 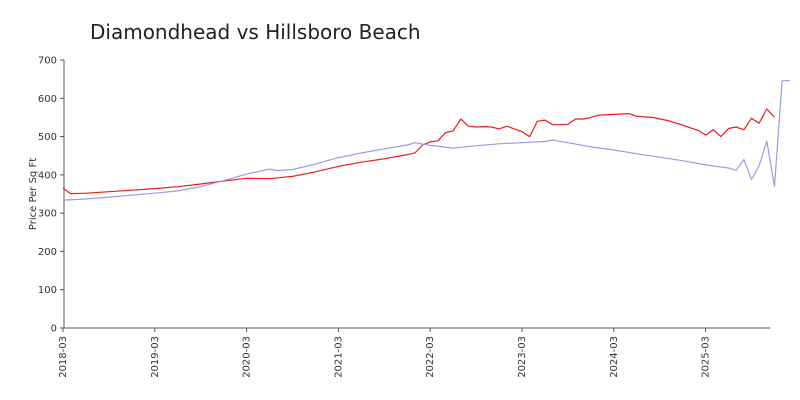 What do you see at coordinates (47, 252) in the screenshot?
I see `y-tick-label: 200` at bounding box center [47, 252].